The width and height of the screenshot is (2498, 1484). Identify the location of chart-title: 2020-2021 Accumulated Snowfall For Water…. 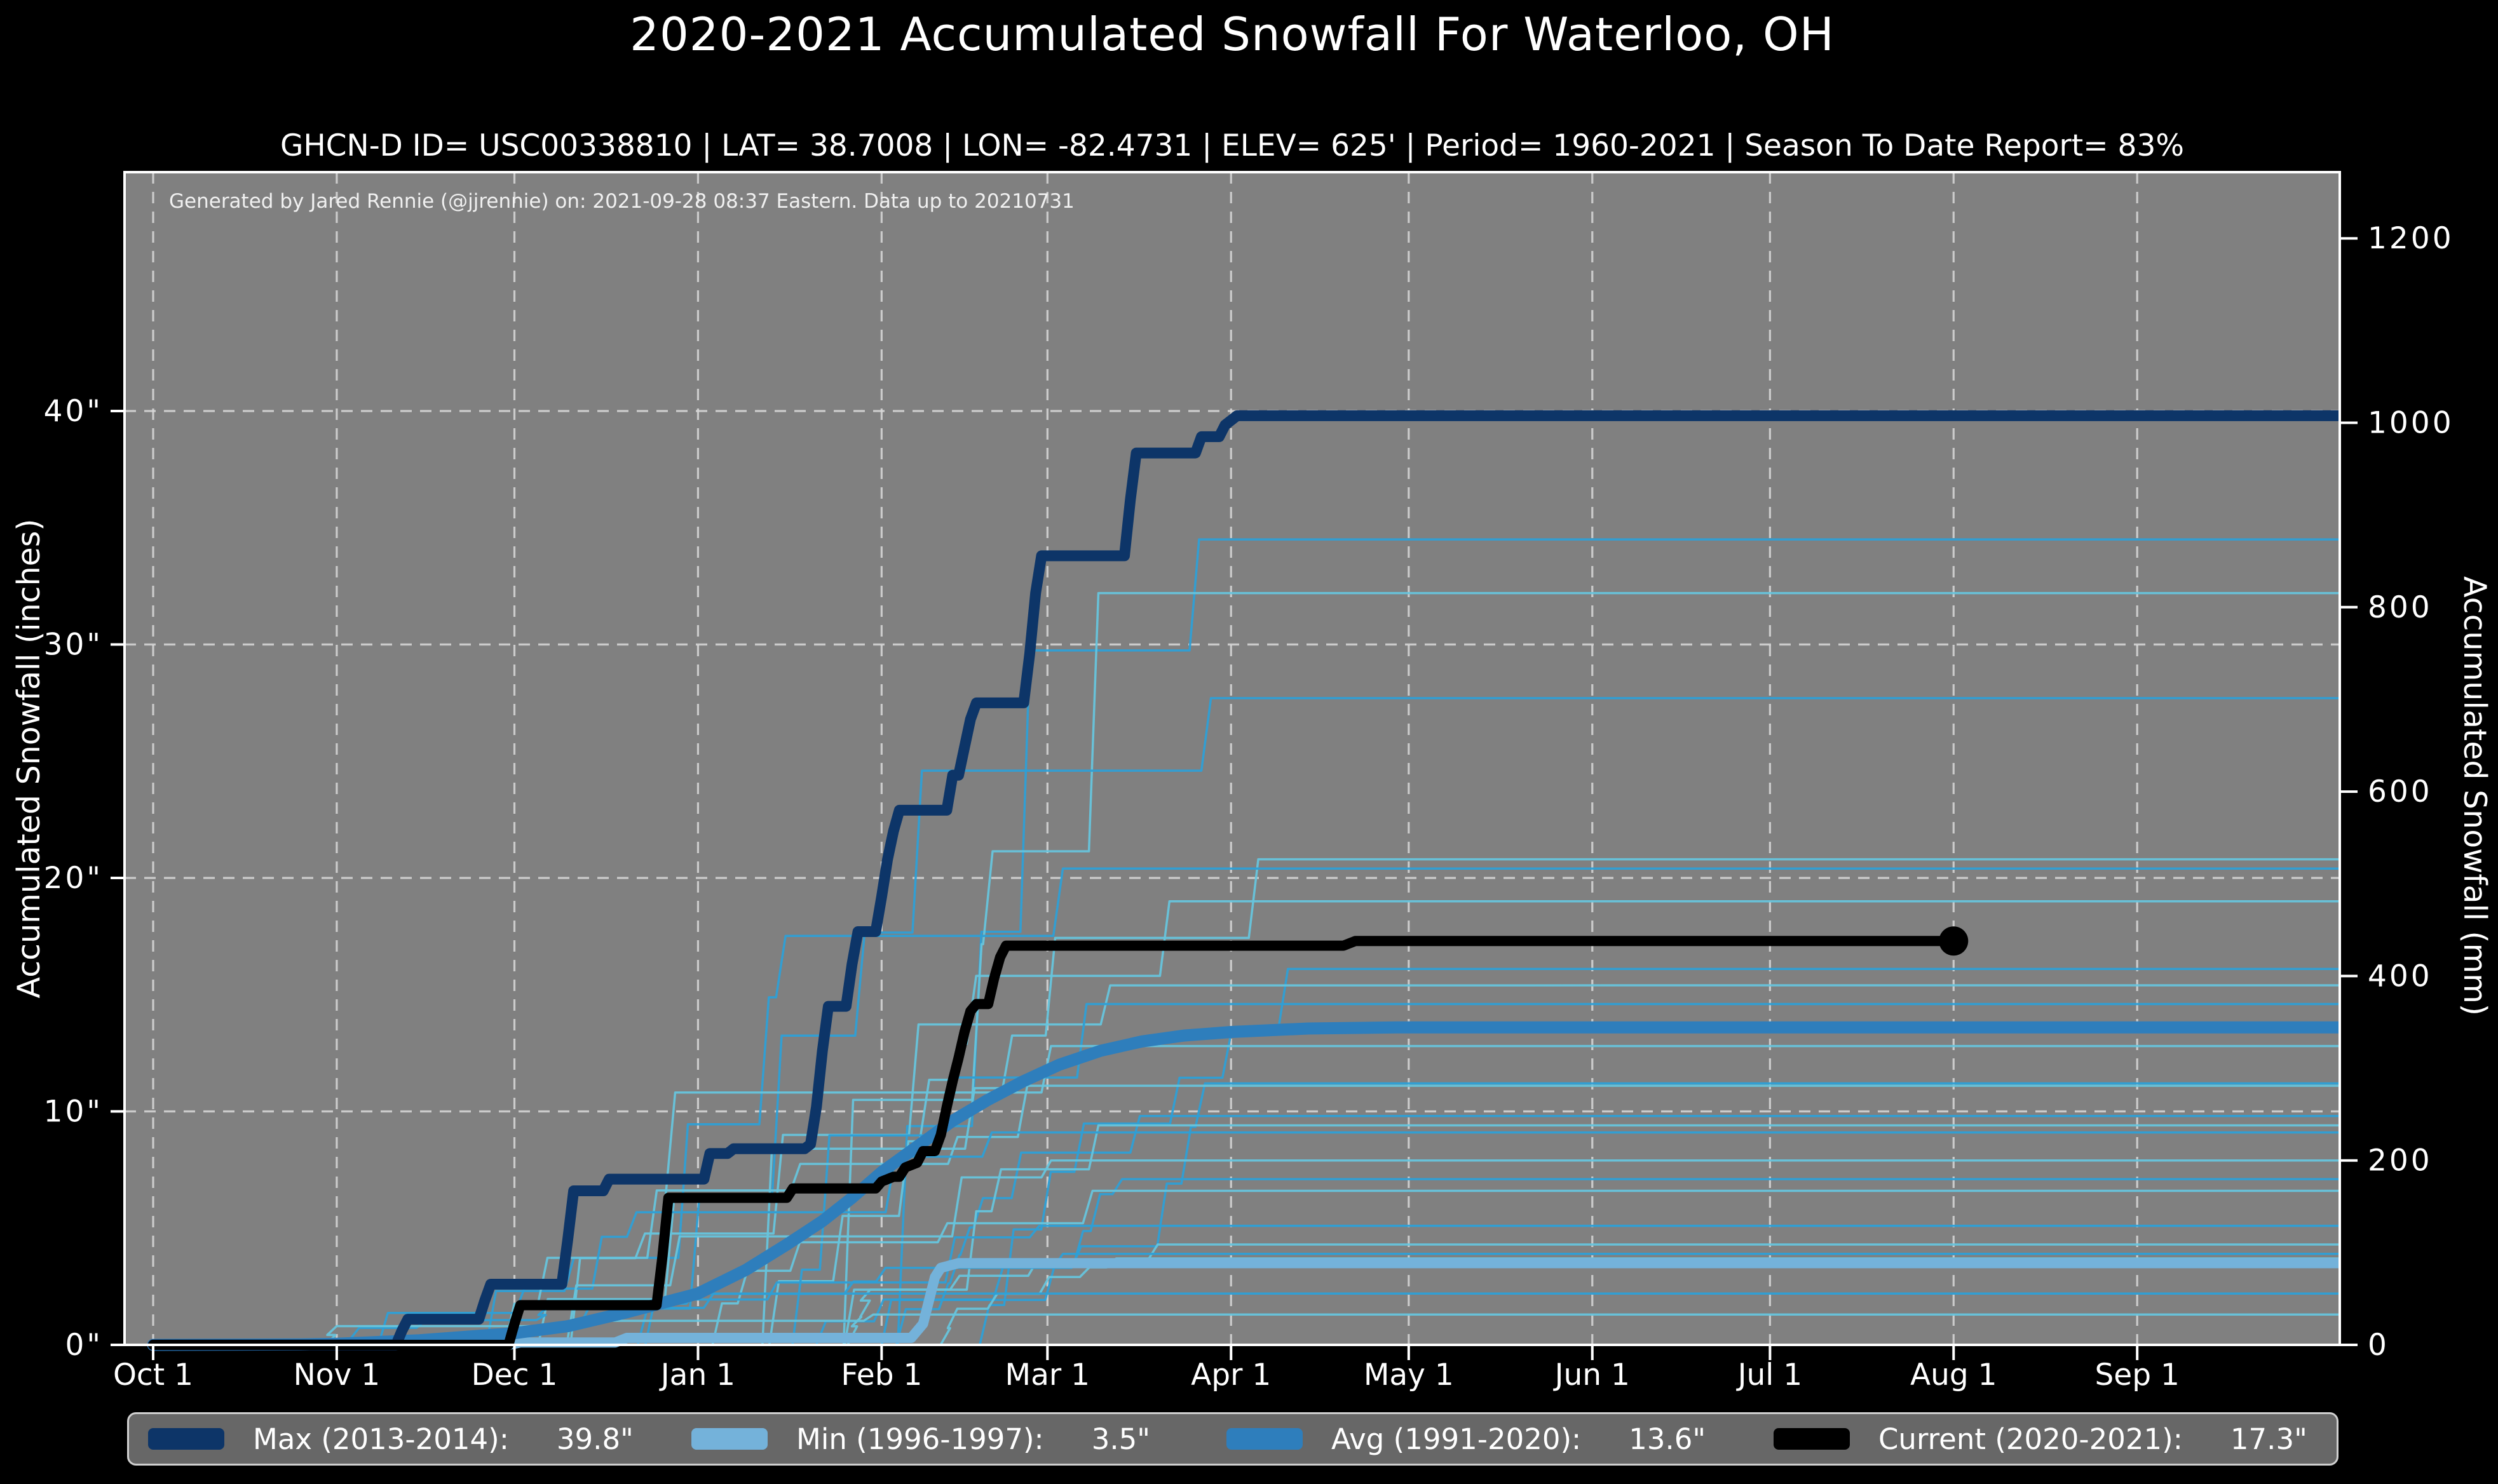
(1232, 34).